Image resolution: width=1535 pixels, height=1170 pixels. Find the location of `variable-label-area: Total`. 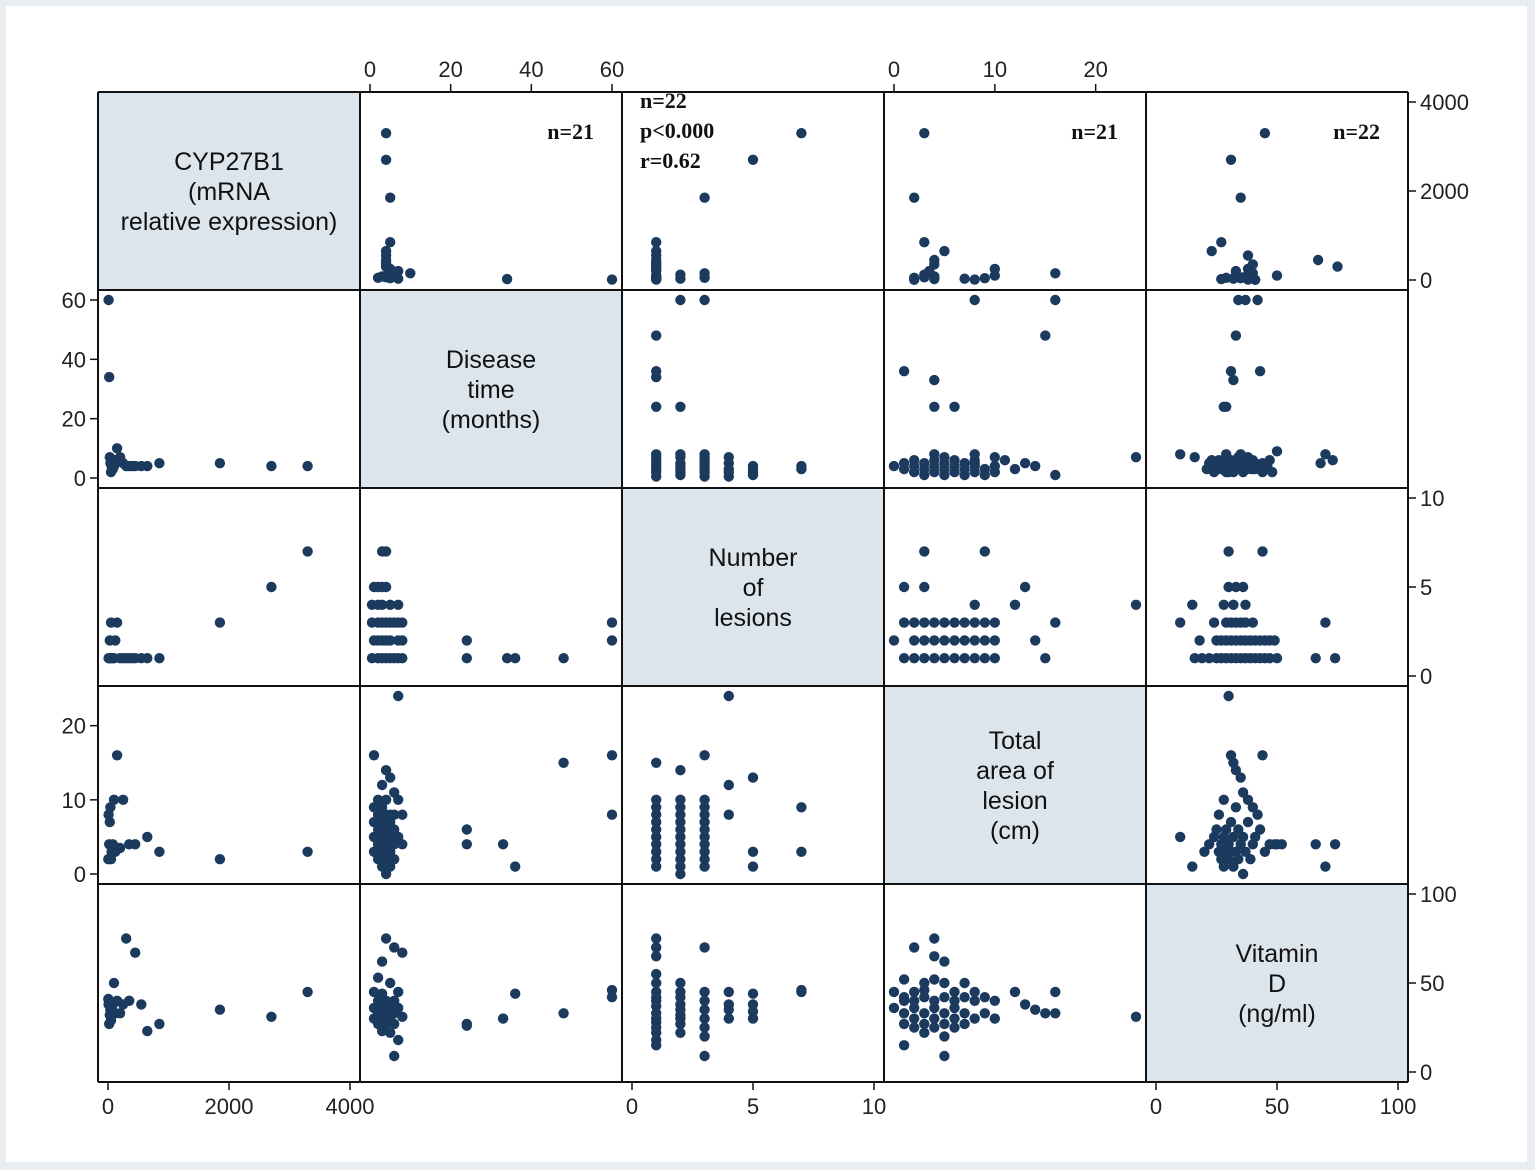

variable-label-area: Total is located at coordinates (1015, 741).